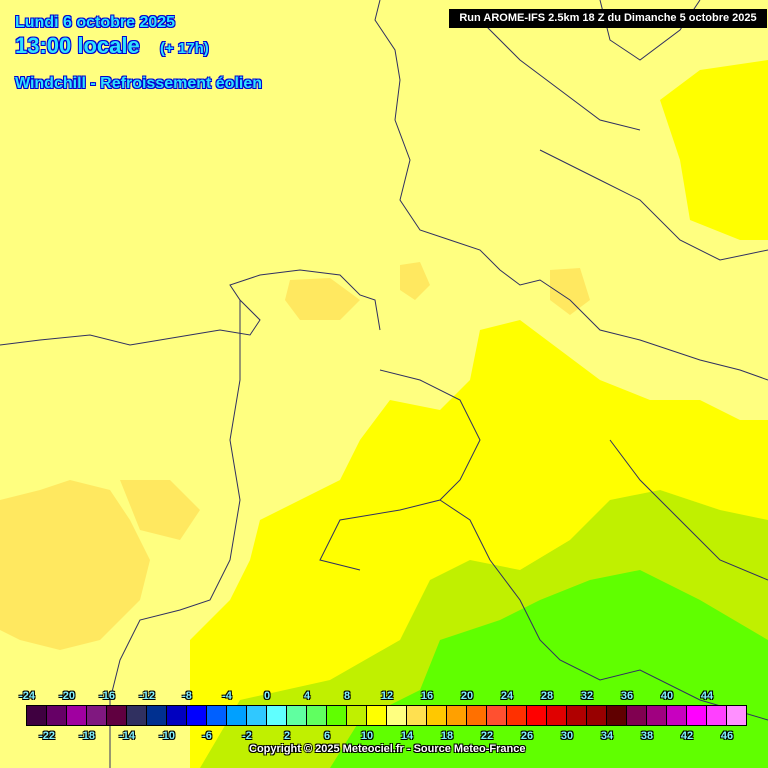 The height and width of the screenshot is (768, 768). I want to click on scale-label-bottom: 2, so click(287, 736).